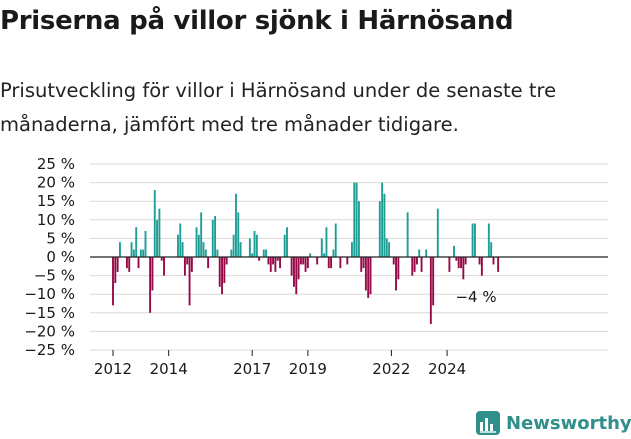  What do you see at coordinates (257, 21) in the screenshot?
I see `page-title: Priserna på villor sjönk i Härnösand` at bounding box center [257, 21].